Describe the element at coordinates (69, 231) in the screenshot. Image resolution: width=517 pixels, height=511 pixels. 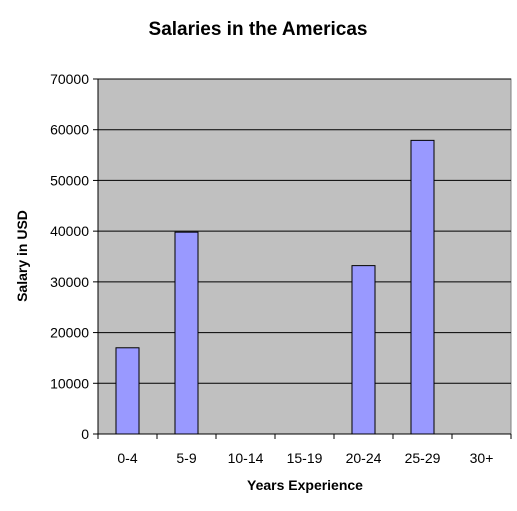
I see `y-tick-label: 40000` at that location.